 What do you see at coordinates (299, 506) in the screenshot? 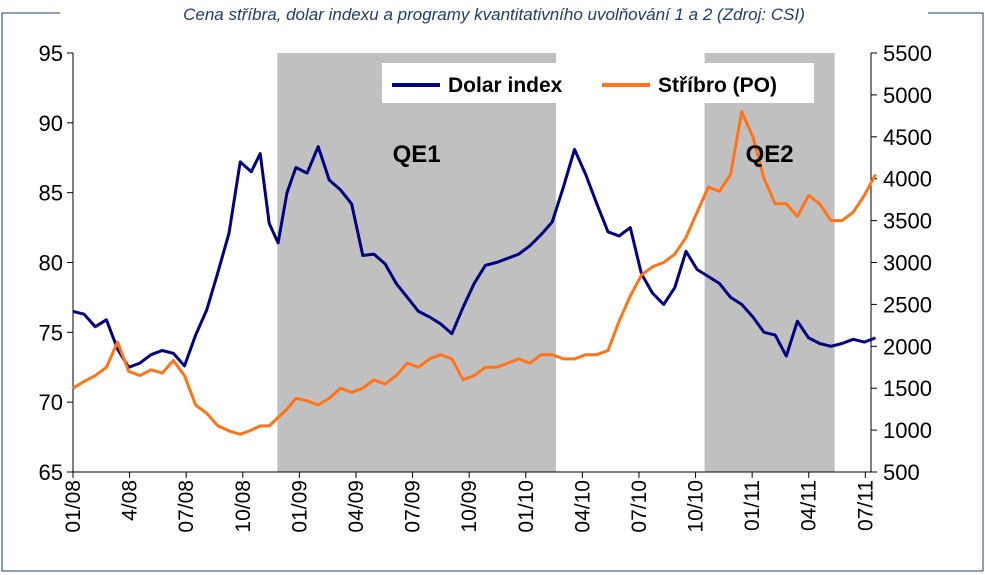
I see `x-tick-label: 01/09` at bounding box center [299, 506].